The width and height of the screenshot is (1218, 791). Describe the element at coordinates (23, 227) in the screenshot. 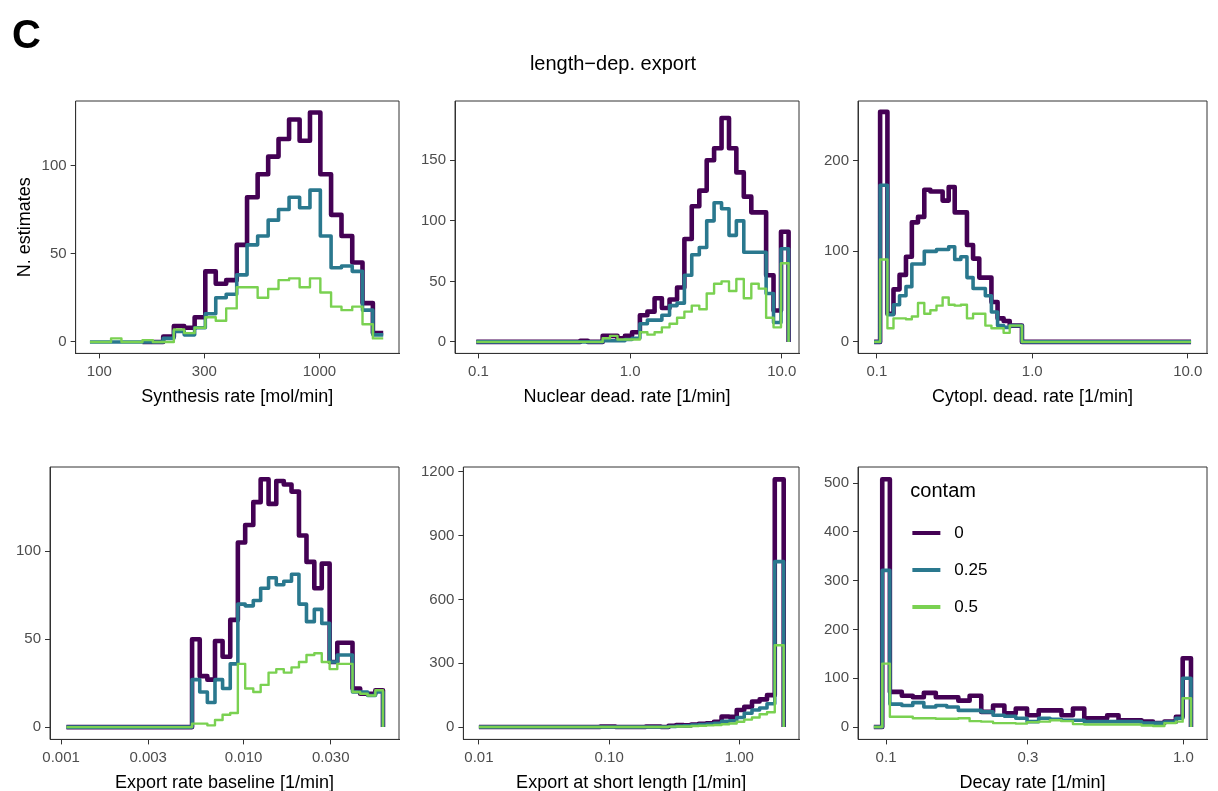

I see `y-axis-title: N. estimates` at that location.